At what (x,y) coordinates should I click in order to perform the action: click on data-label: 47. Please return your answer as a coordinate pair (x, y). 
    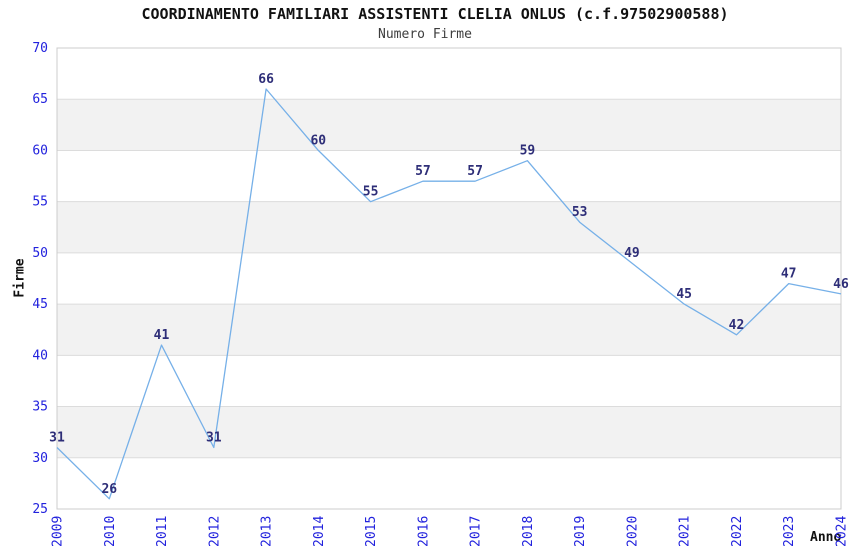
    Looking at the image, I should click on (789, 274).